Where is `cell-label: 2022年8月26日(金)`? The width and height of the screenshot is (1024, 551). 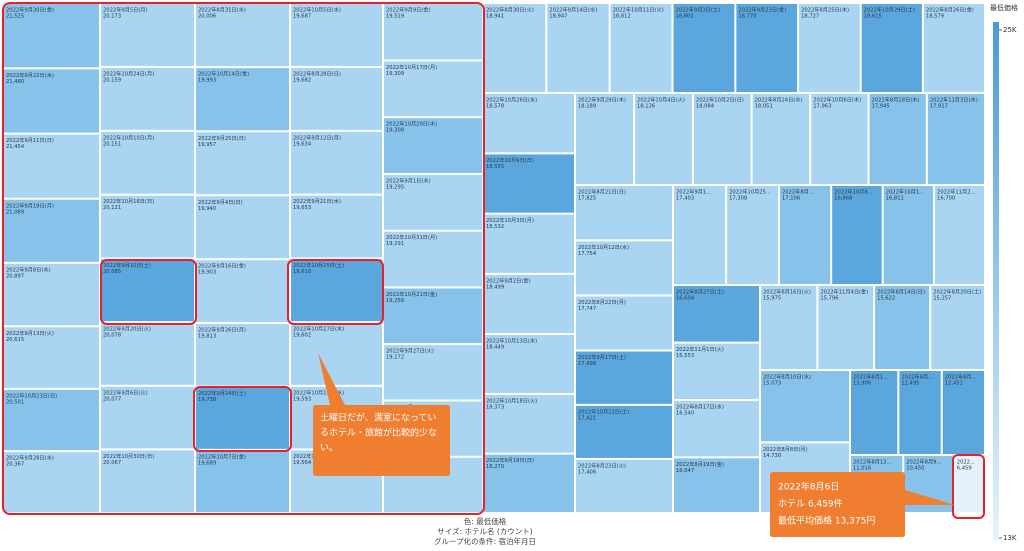
cell-label: 2022年8月26日(金) is located at coordinates (950, 10).